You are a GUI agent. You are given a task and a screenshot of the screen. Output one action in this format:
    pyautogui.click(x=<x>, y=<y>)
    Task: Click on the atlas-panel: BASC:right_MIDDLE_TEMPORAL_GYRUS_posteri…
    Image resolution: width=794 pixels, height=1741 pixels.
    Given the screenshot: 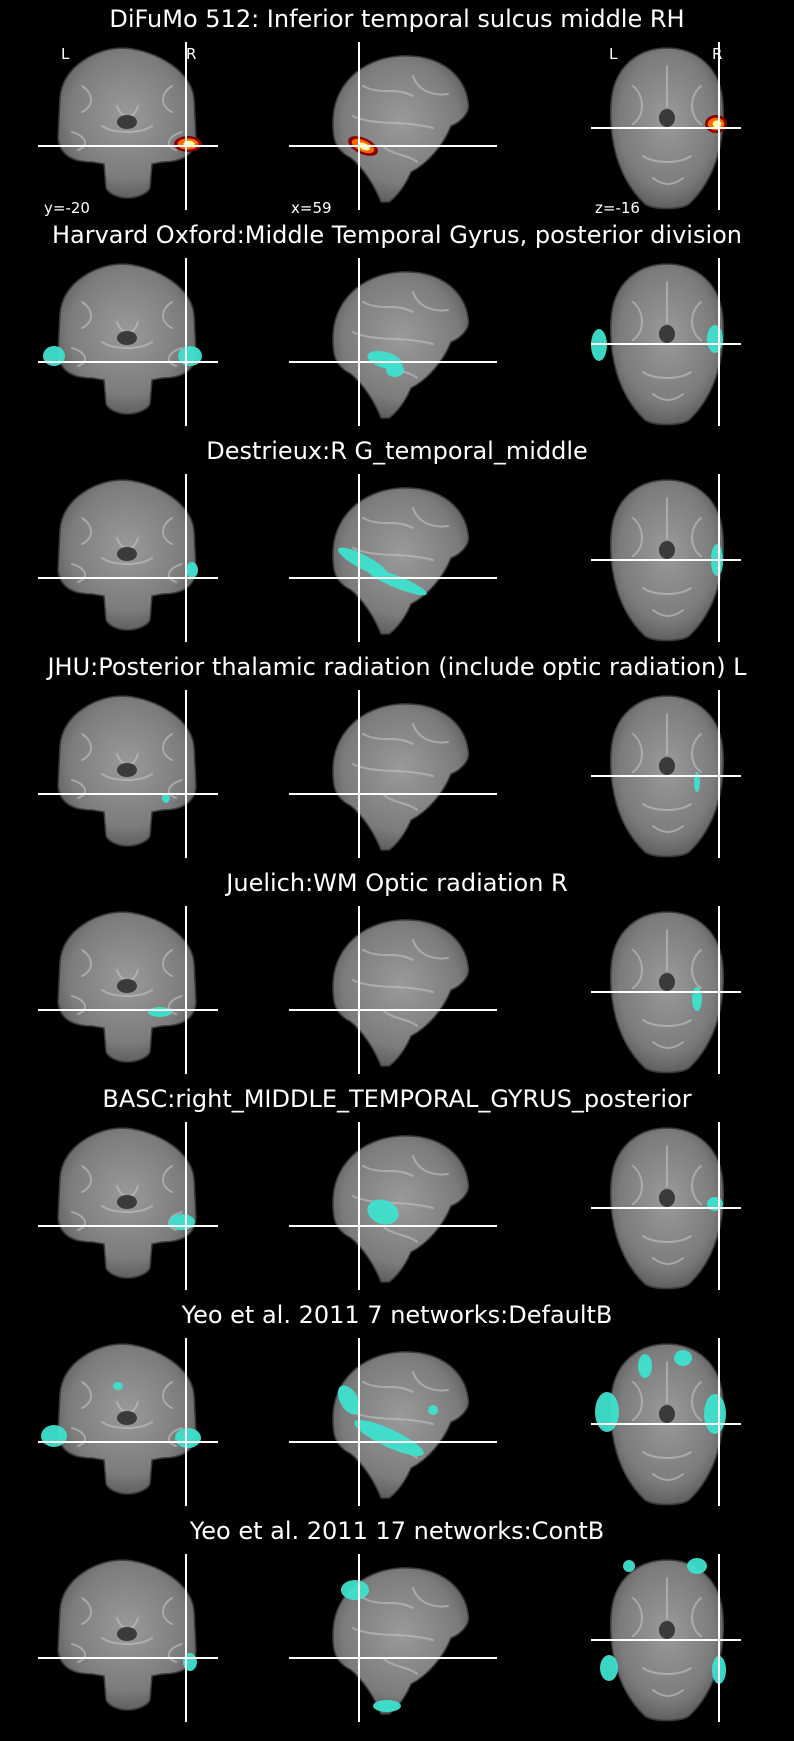 What is the action you would take?
    pyautogui.click(x=397, y=1188)
    